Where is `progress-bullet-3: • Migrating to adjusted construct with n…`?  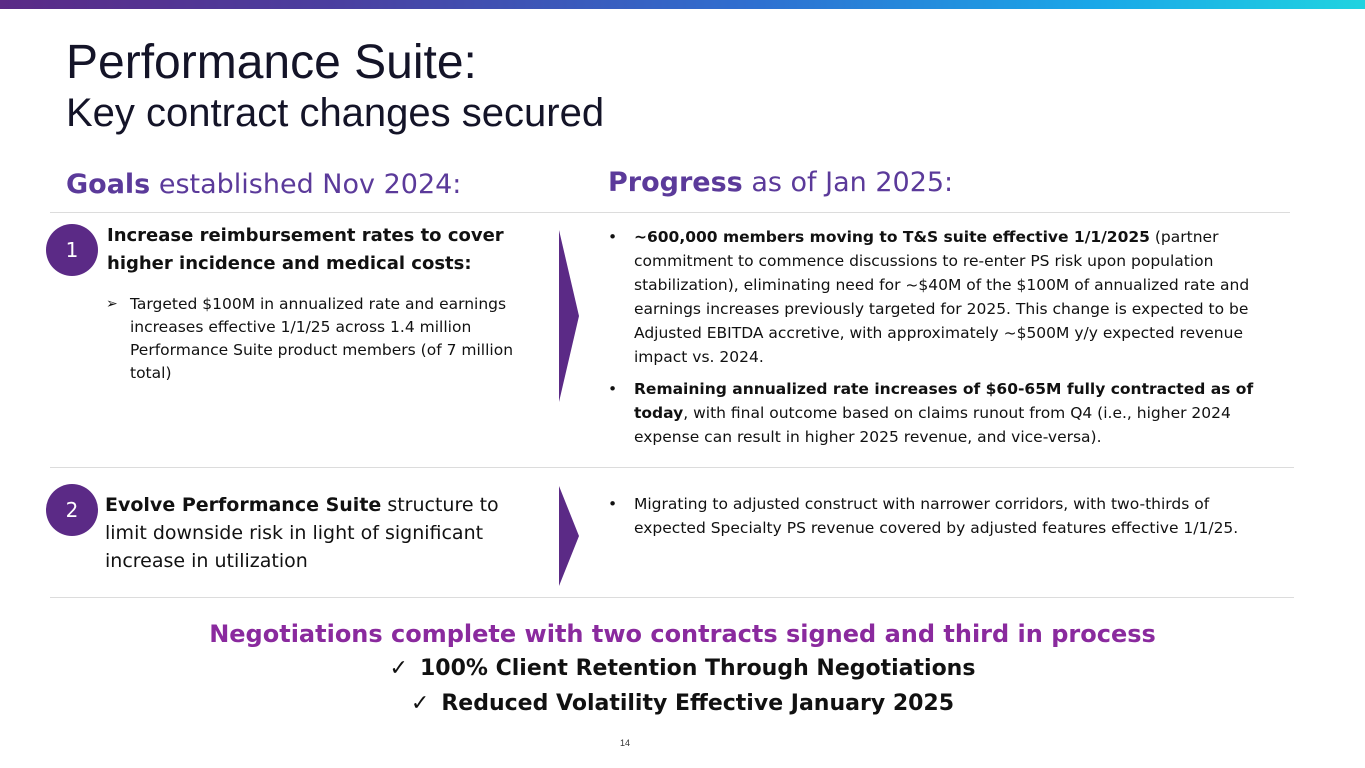 progress-bullet-3: • Migrating to adjusted construct with n… is located at coordinates (946, 516).